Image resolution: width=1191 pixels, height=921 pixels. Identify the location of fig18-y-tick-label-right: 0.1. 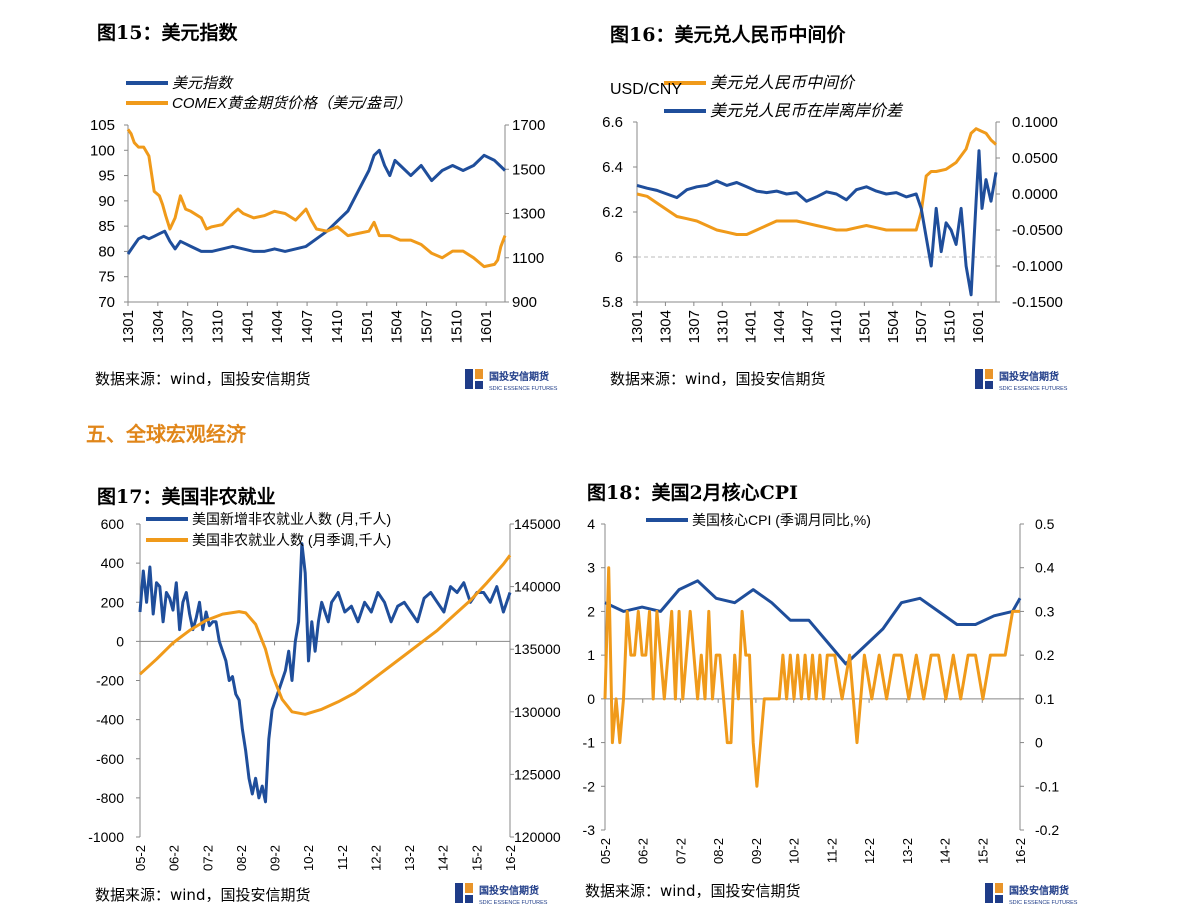
(1045, 699).